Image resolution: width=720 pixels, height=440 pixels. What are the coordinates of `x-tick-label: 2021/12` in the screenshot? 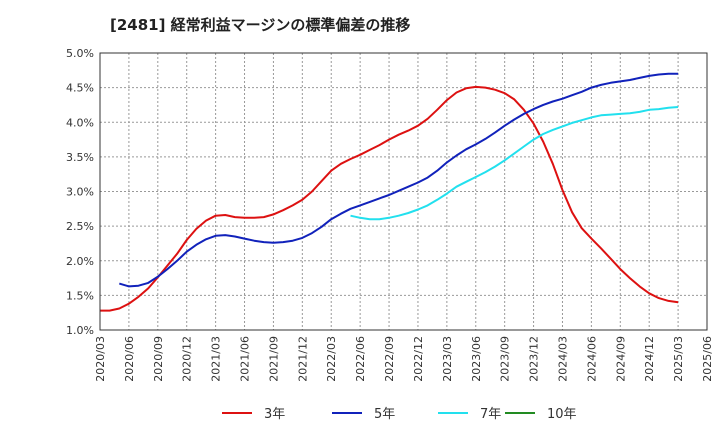 It's located at (302, 359).